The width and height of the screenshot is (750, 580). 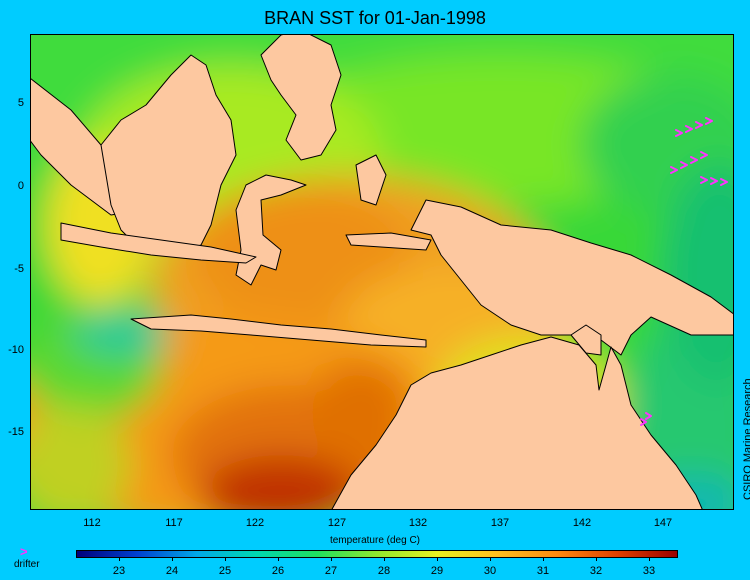 What do you see at coordinates (500, 523) in the screenshot?
I see `lon-tick-label: 137` at bounding box center [500, 523].